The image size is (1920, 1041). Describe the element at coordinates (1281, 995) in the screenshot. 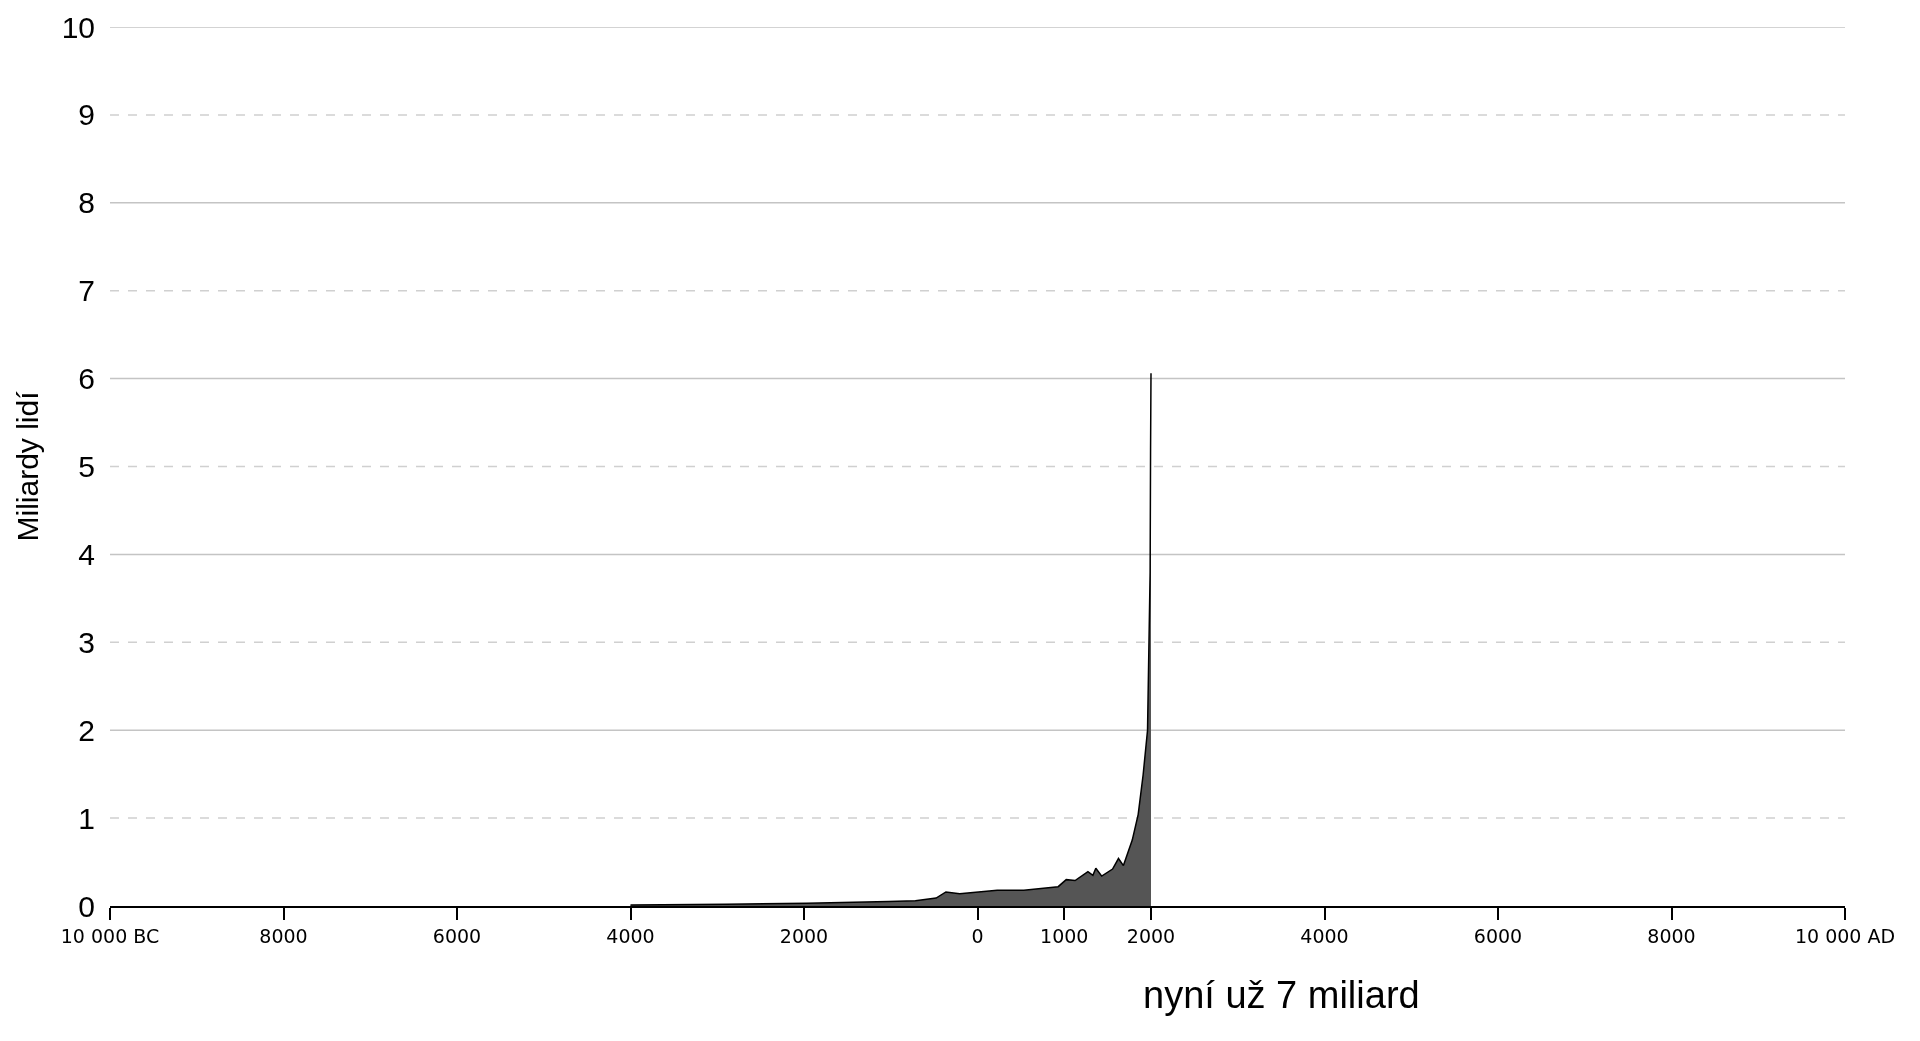

I see `text: nyní už 7 miliard` at that location.